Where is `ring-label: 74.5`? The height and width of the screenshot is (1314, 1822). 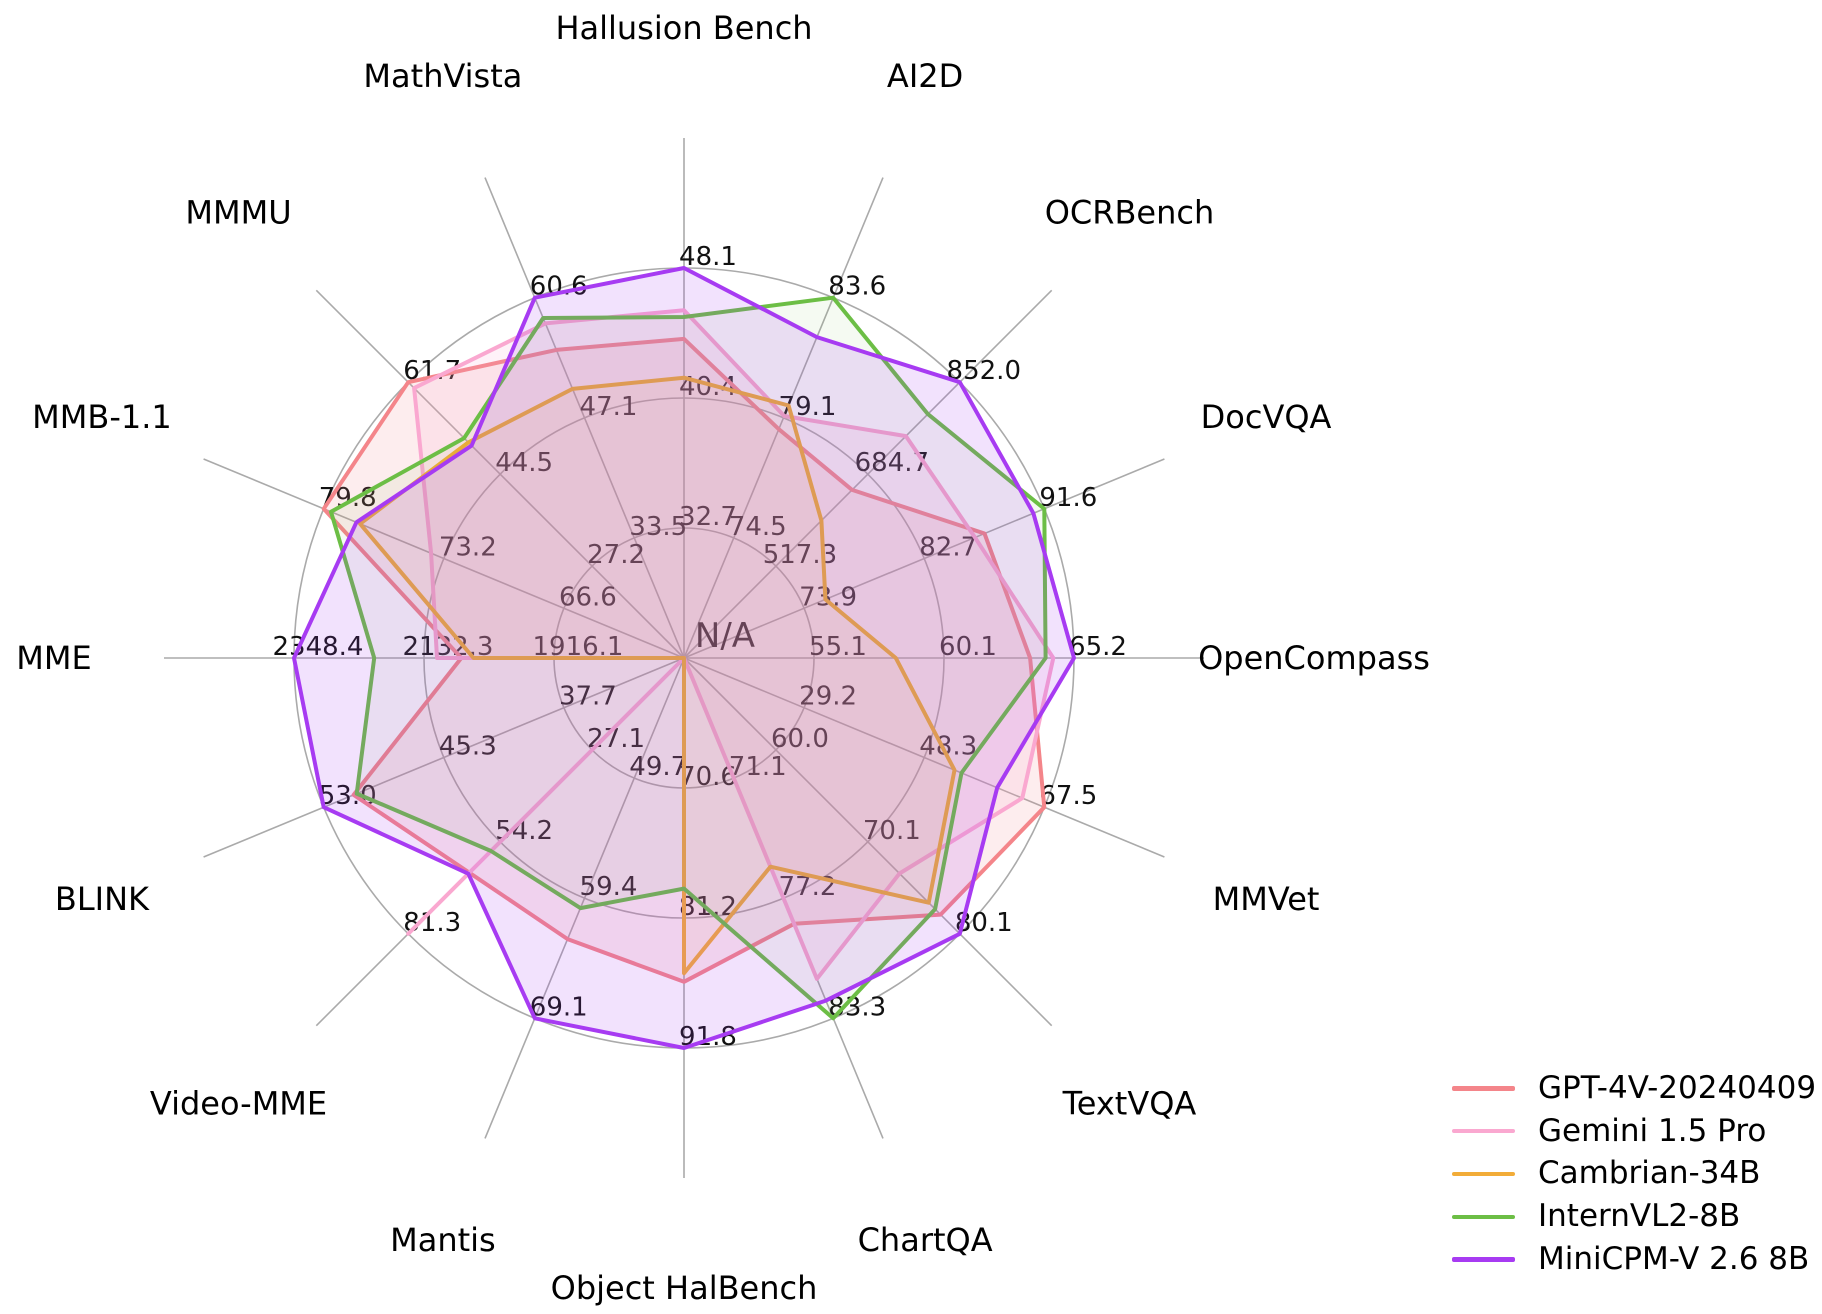
ring-label: 74.5 is located at coordinates (758, 527).